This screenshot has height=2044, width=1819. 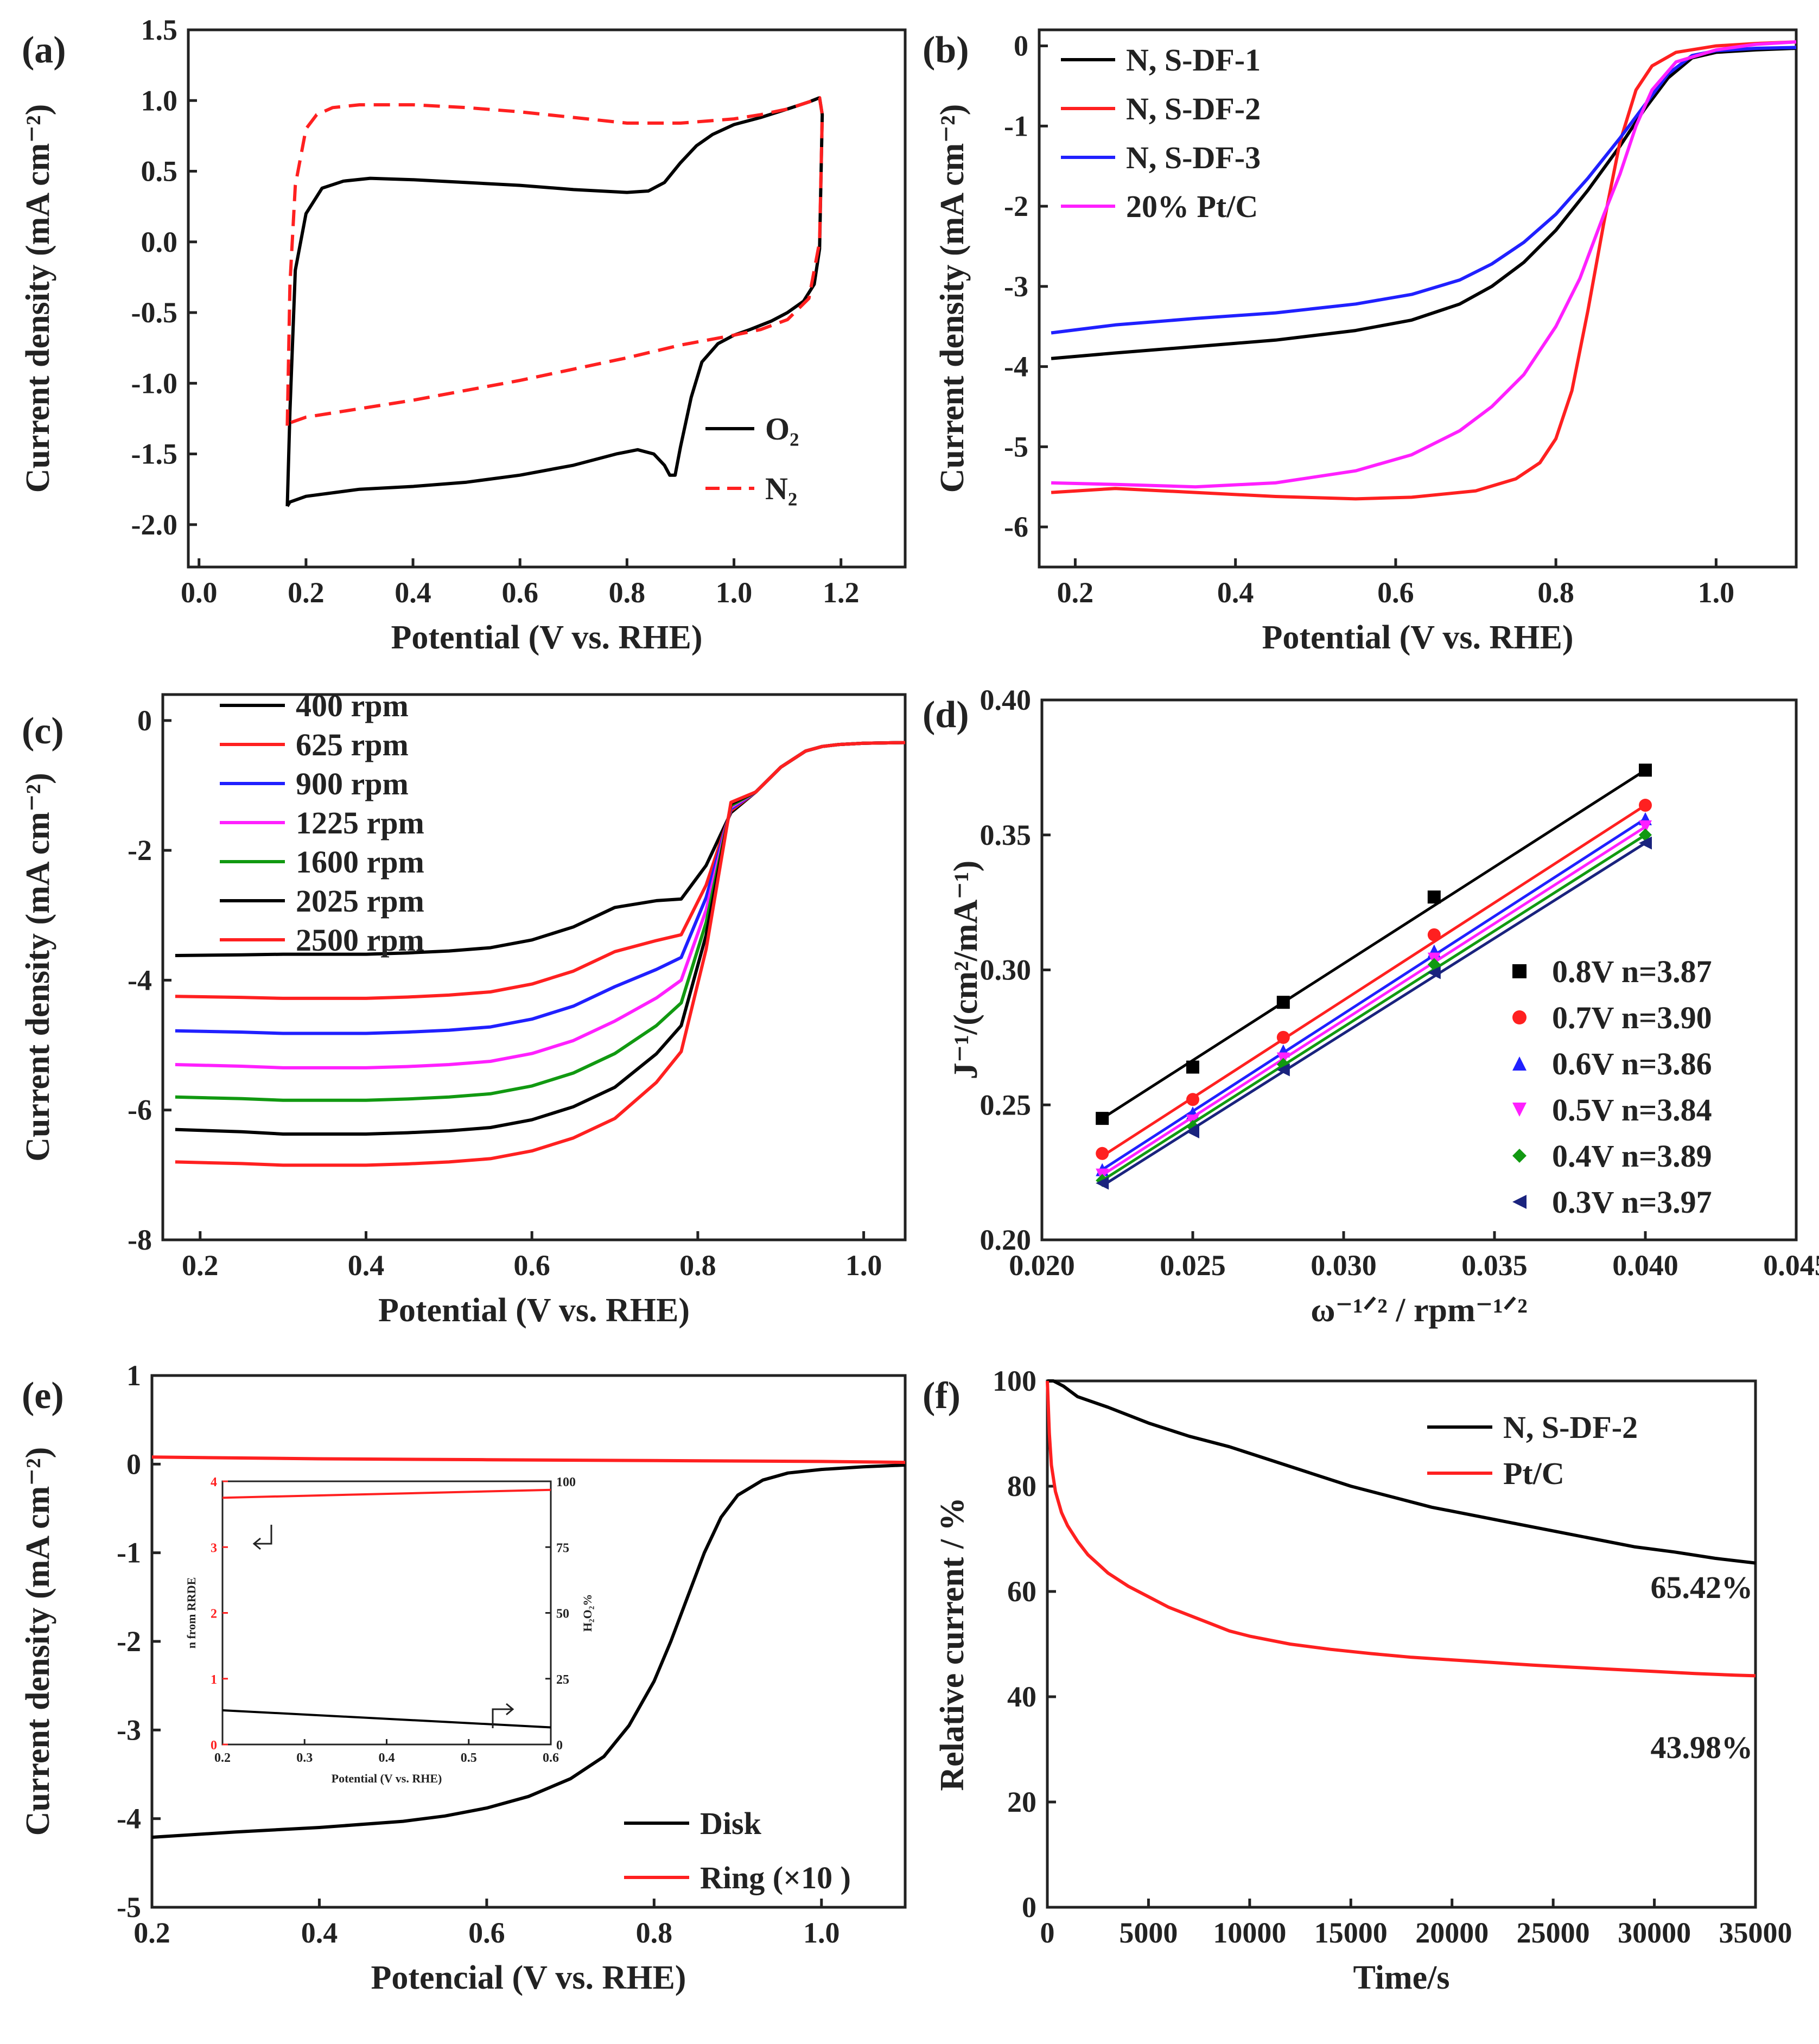 I want to click on x-tick-label: 0.0, so click(x=199, y=592).